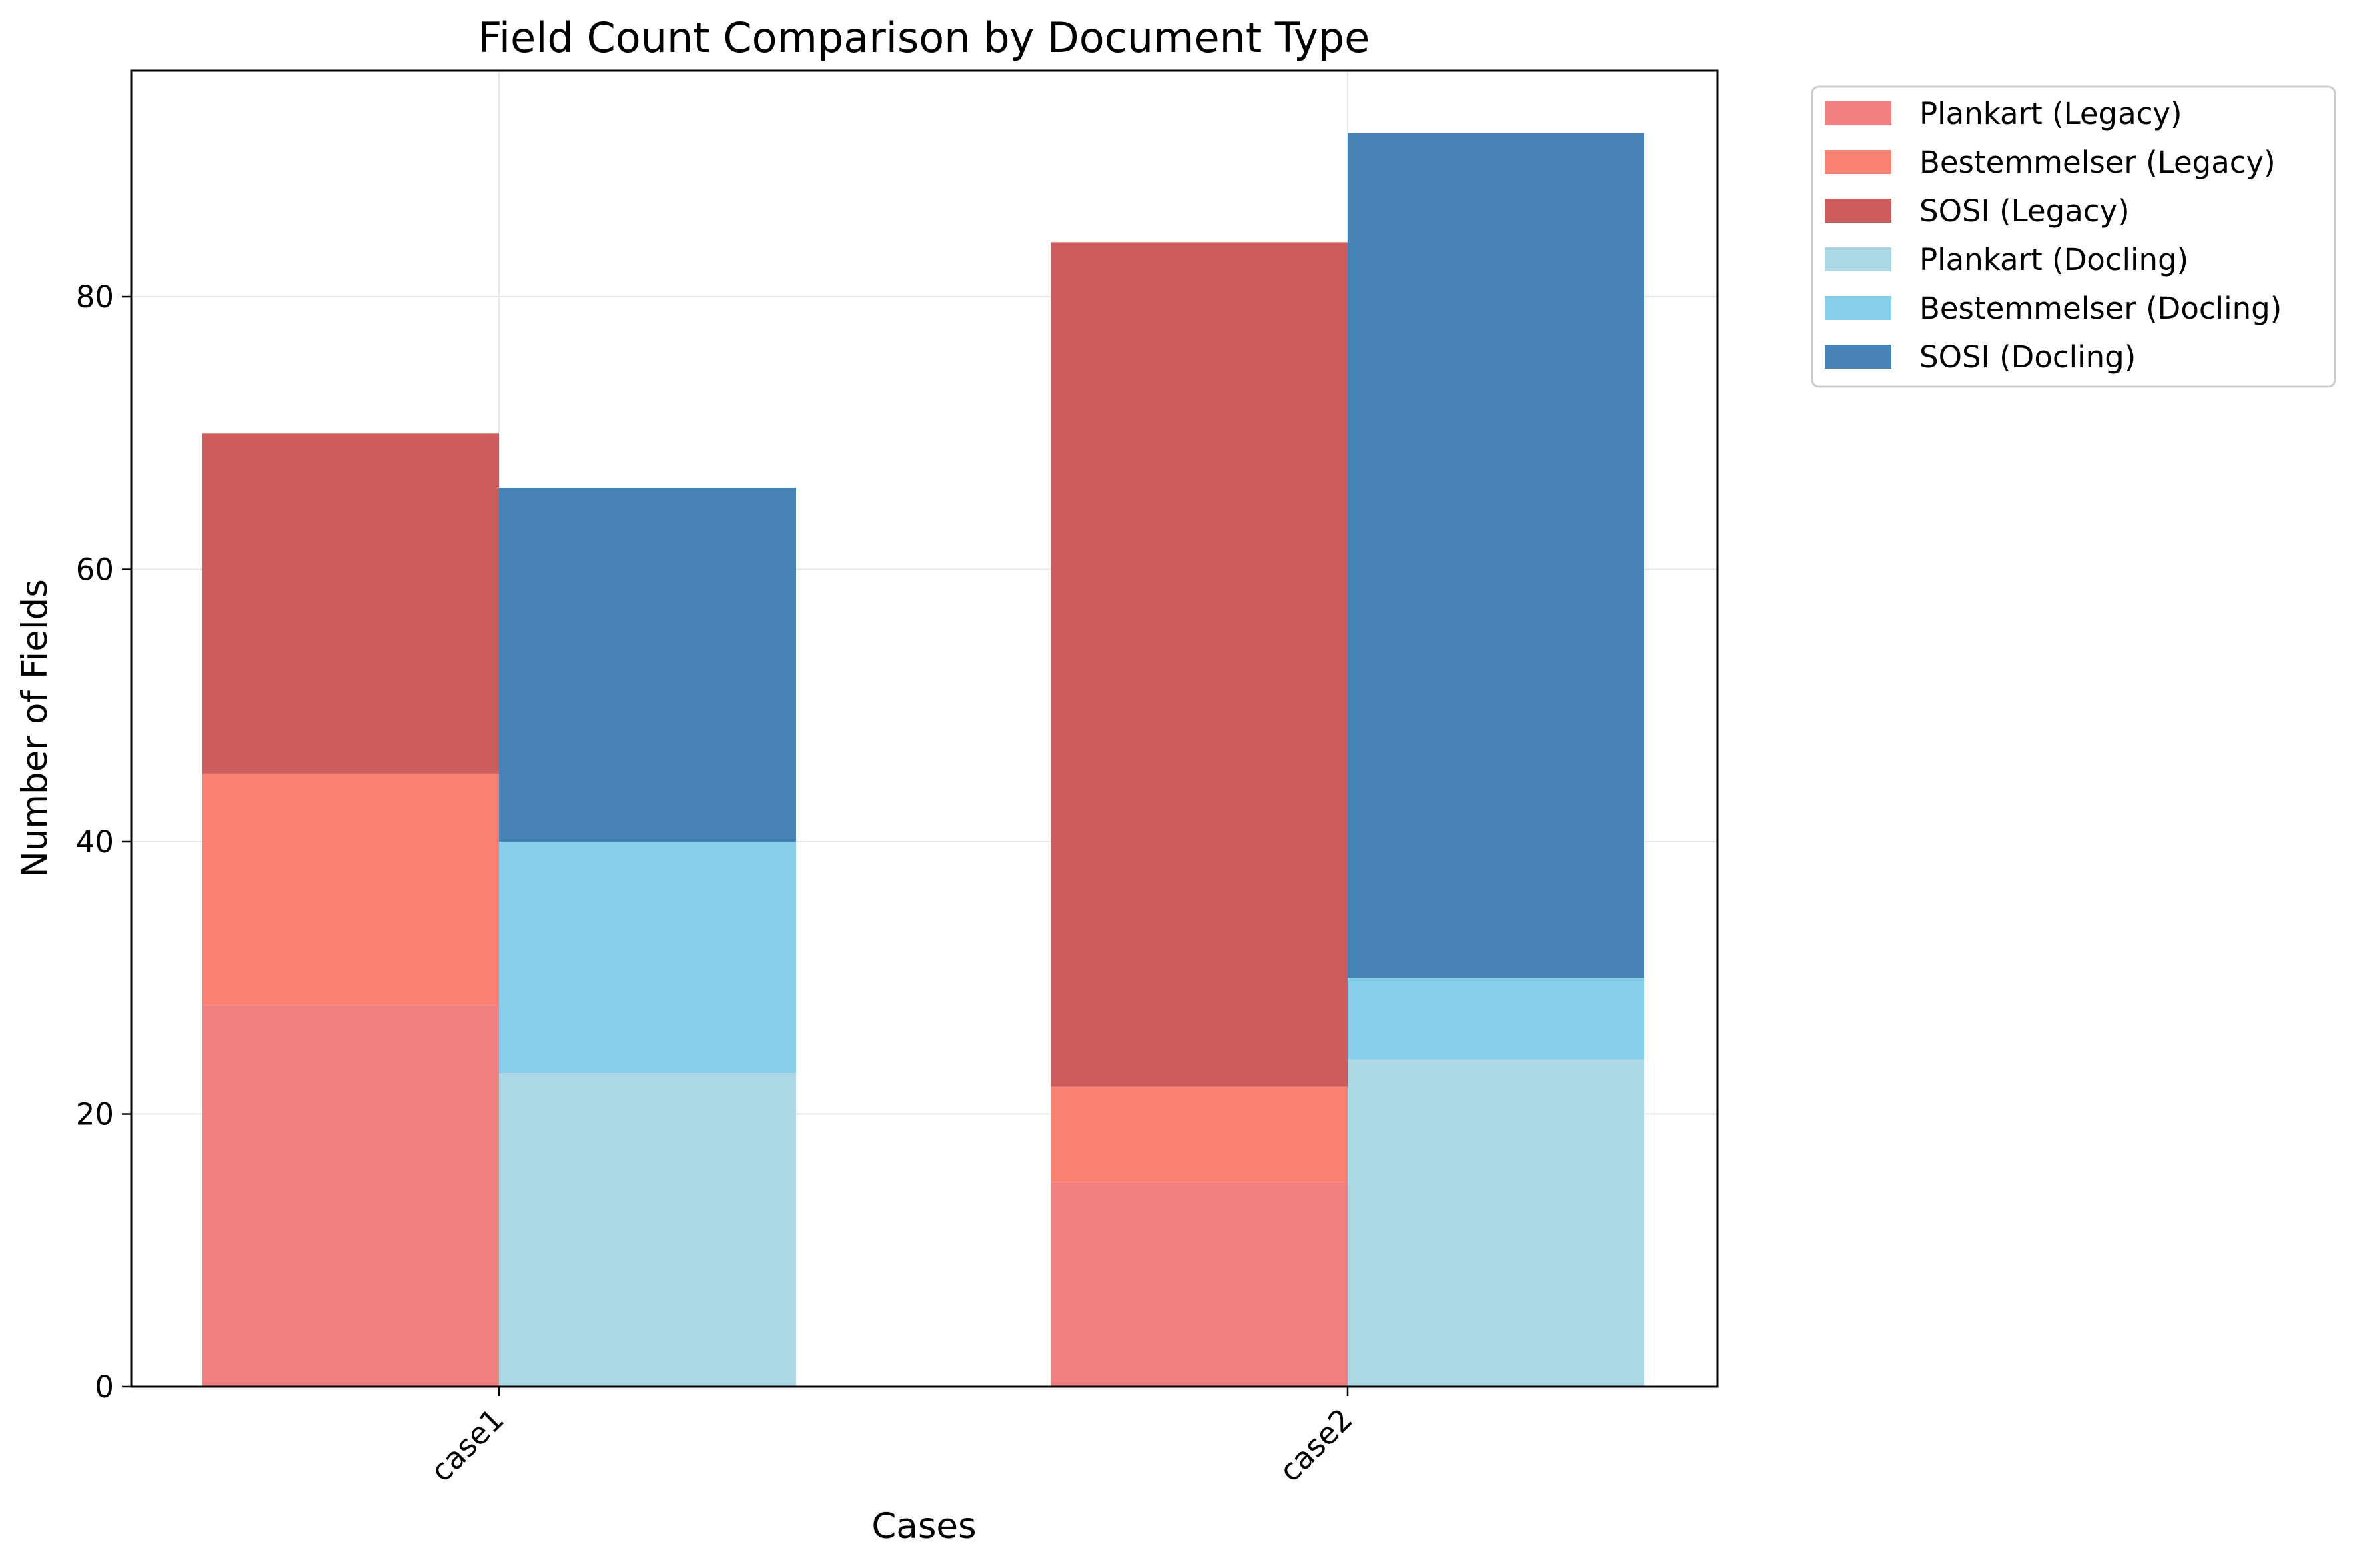  I want to click on legend-label: Bestemmelser (Legacy), so click(2097, 162).